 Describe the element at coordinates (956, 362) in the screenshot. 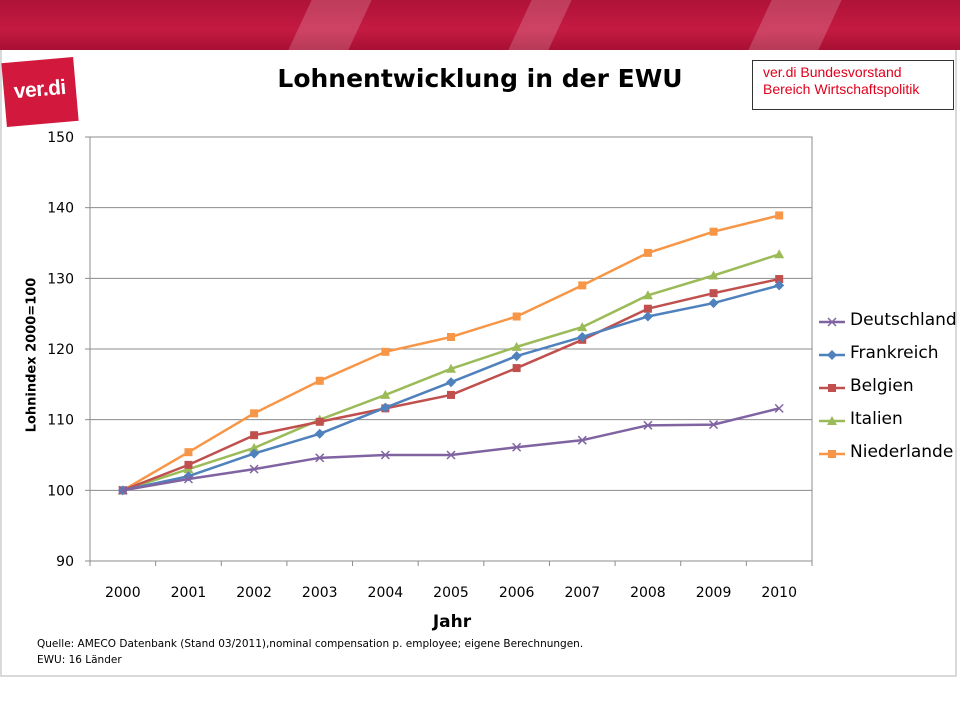

I see `frame-right` at that location.